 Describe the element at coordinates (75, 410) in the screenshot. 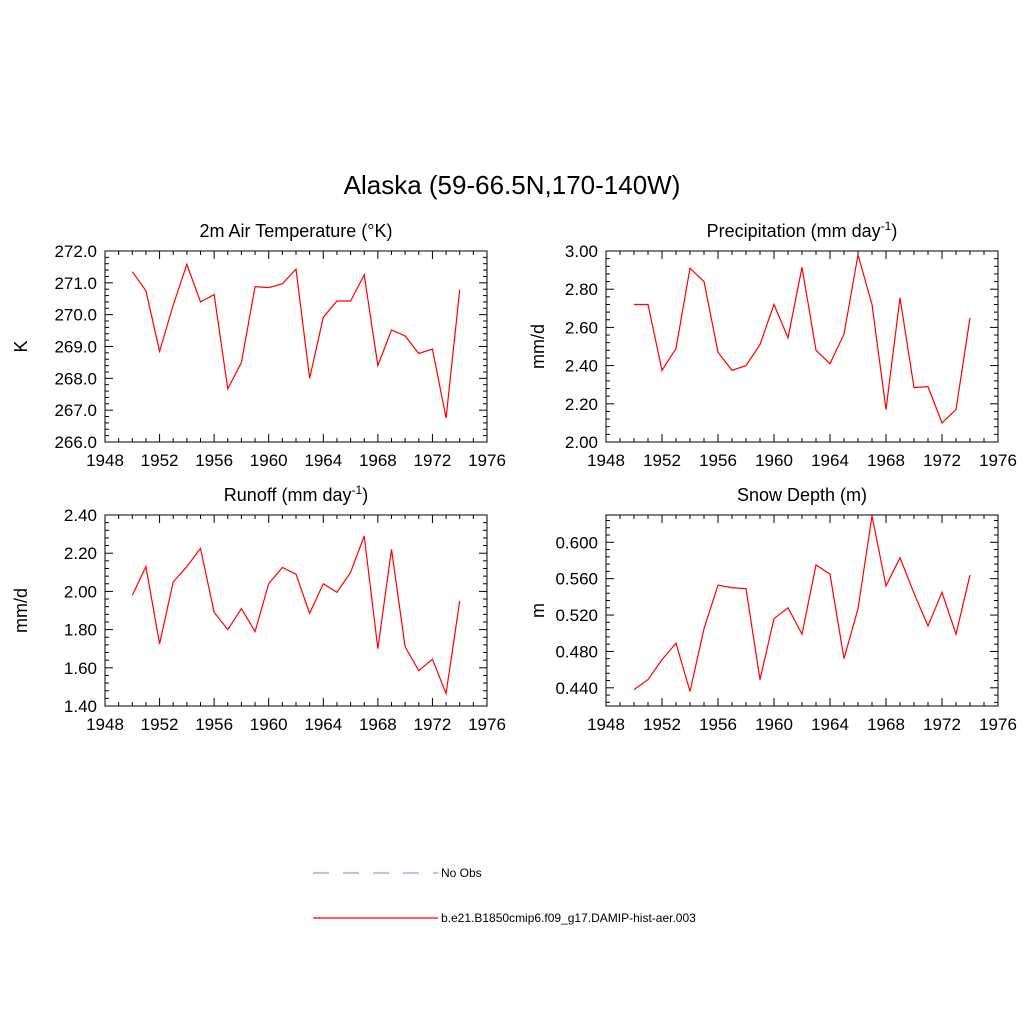

I see `y-tick-label: 267.0` at that location.